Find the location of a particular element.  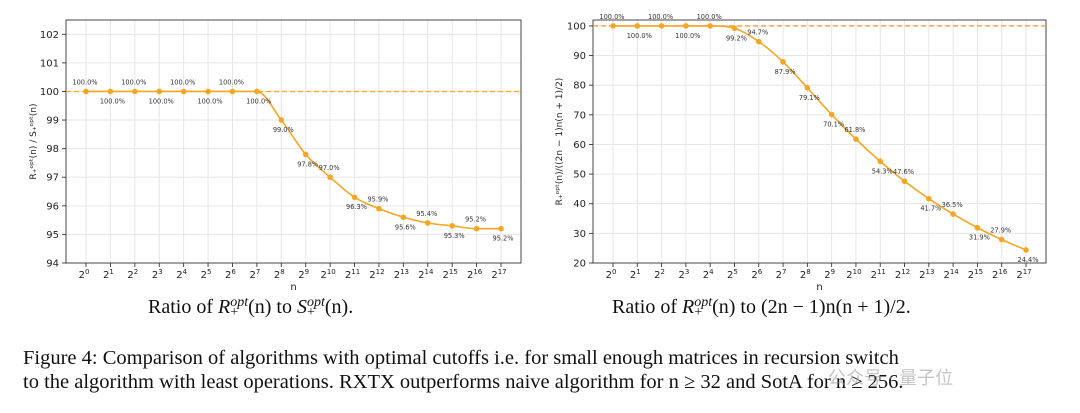

data-label: 27.9% is located at coordinates (1000, 231).